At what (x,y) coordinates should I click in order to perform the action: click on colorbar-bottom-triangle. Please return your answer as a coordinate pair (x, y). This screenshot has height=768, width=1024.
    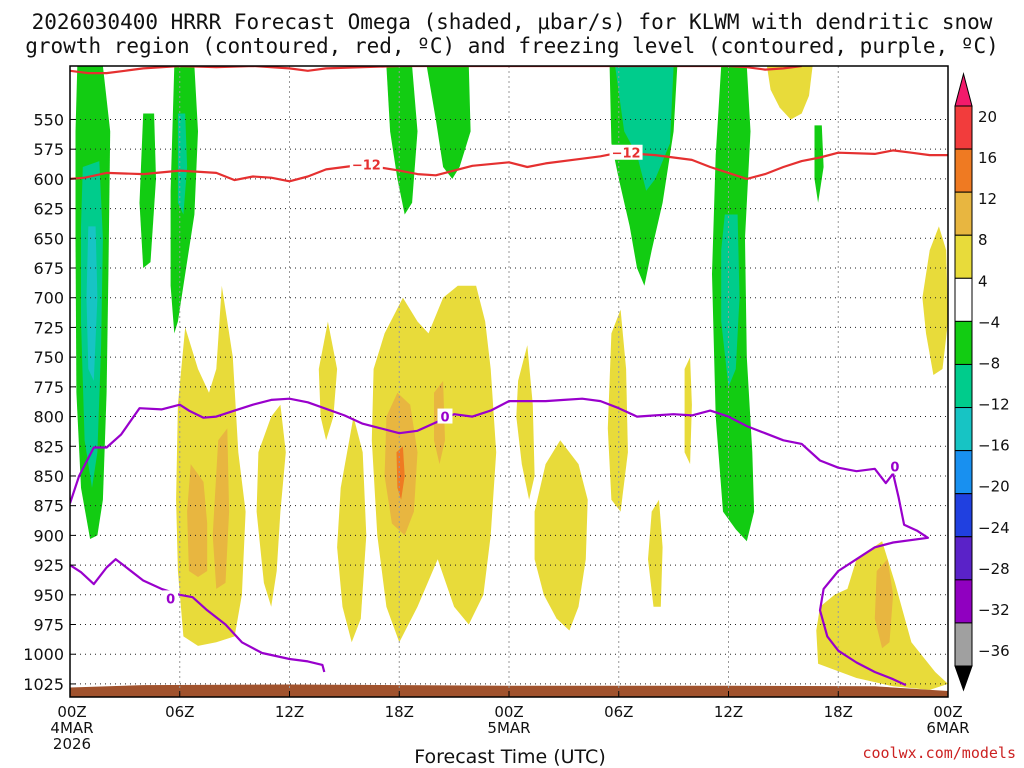
    Looking at the image, I should click on (963, 678).